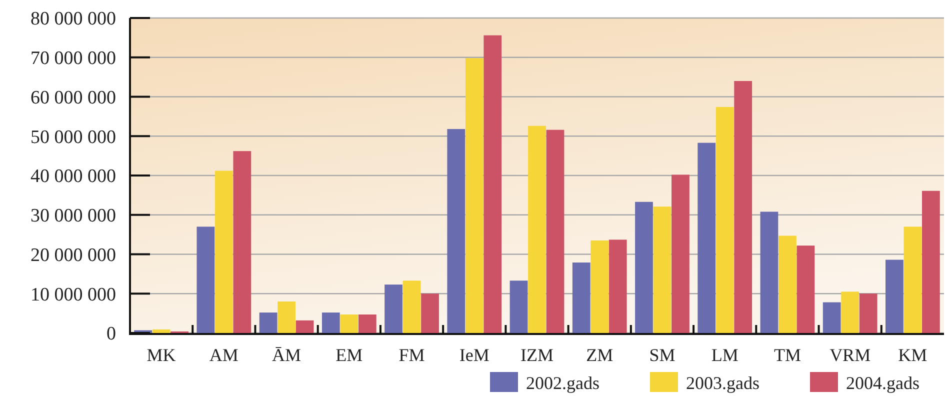 Image resolution: width=948 pixels, height=404 pixels. I want to click on x-tick-label: IZM, so click(537, 355).